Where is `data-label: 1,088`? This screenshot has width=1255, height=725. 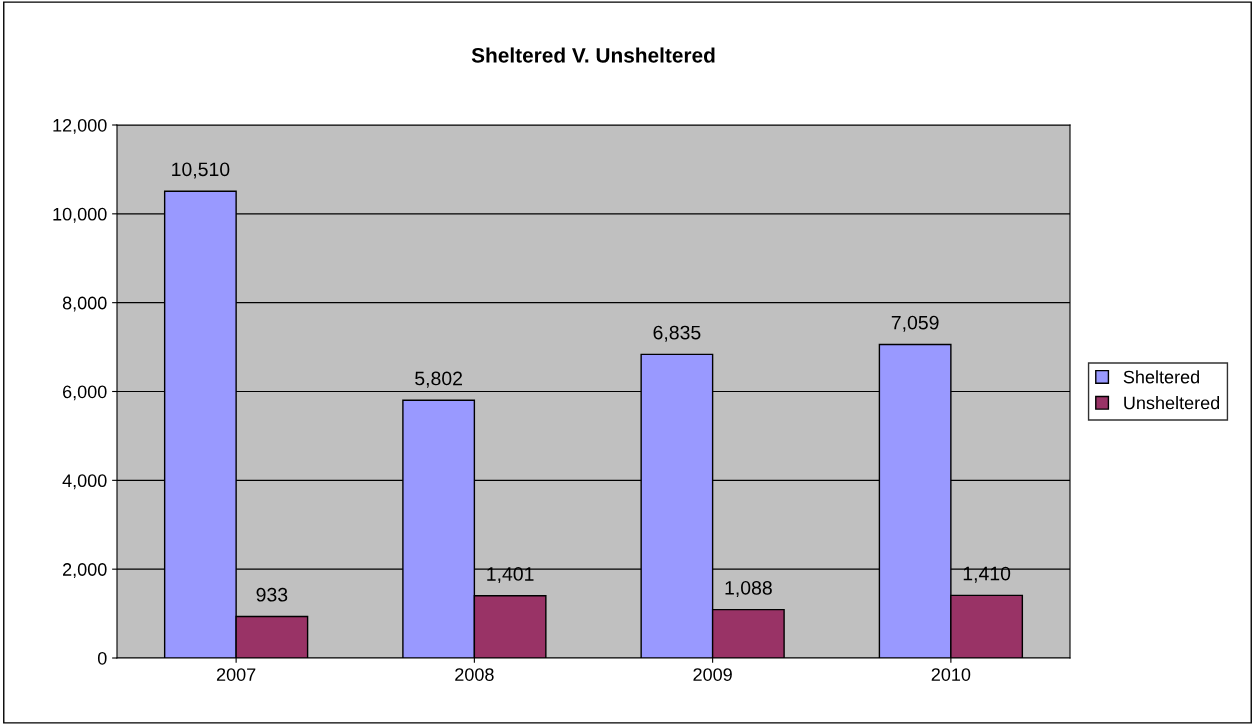
data-label: 1,088 is located at coordinates (748, 589).